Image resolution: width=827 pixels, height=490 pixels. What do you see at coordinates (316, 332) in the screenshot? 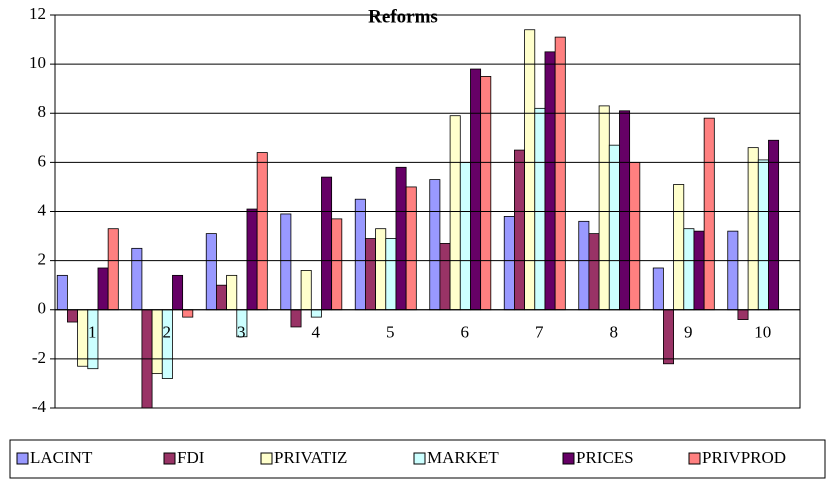
I see `x-tick-label: 4` at bounding box center [316, 332].